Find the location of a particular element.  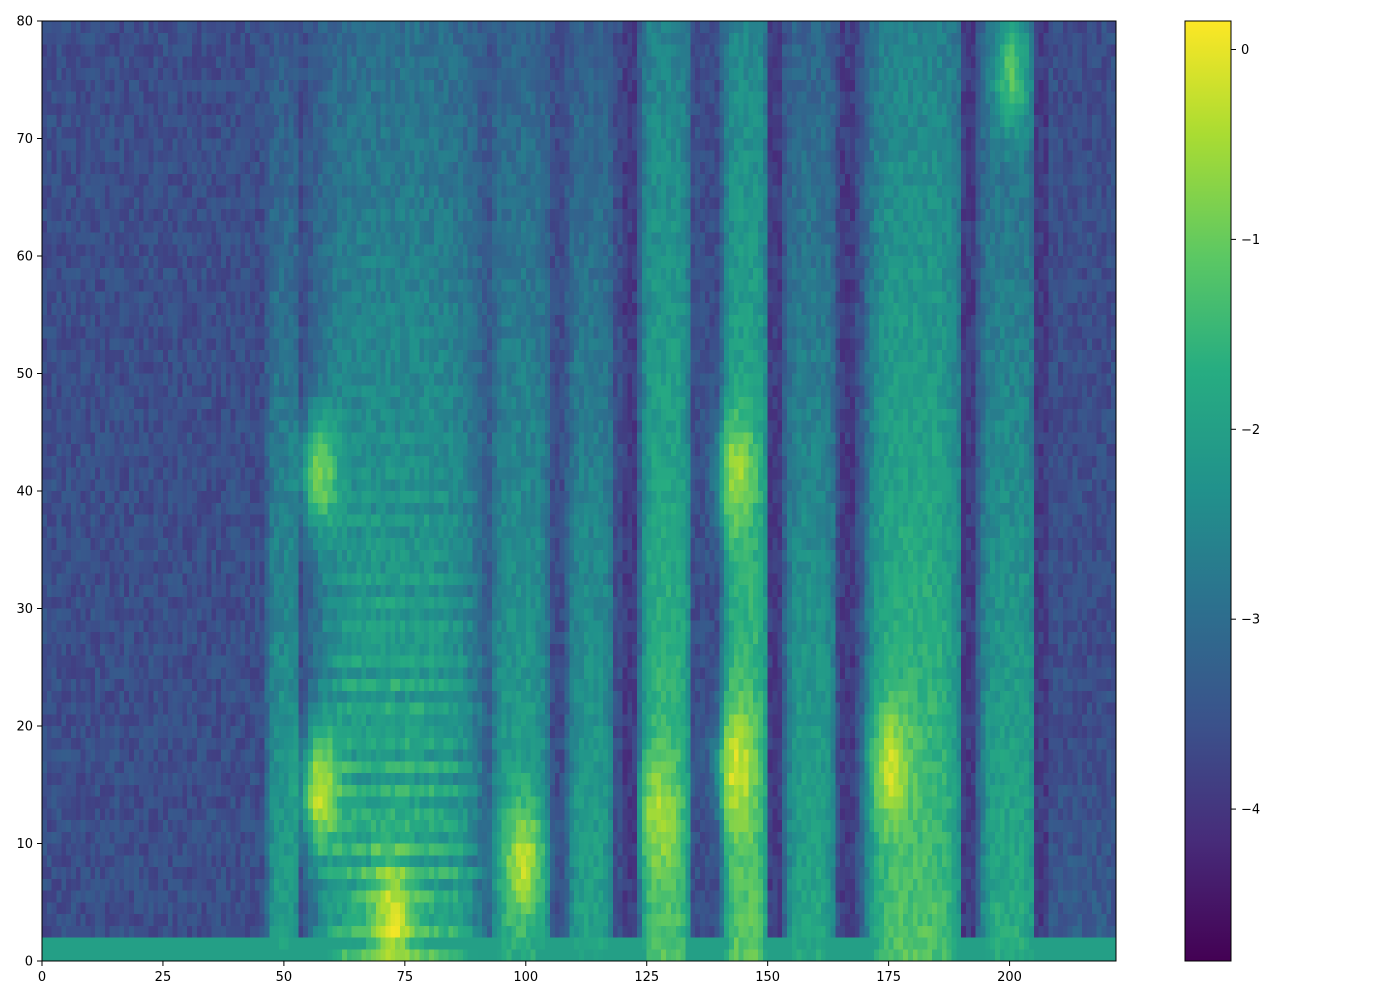

y-axis: 0 10 20 30 40 50 60 70 80 is located at coordinates (29, 492).